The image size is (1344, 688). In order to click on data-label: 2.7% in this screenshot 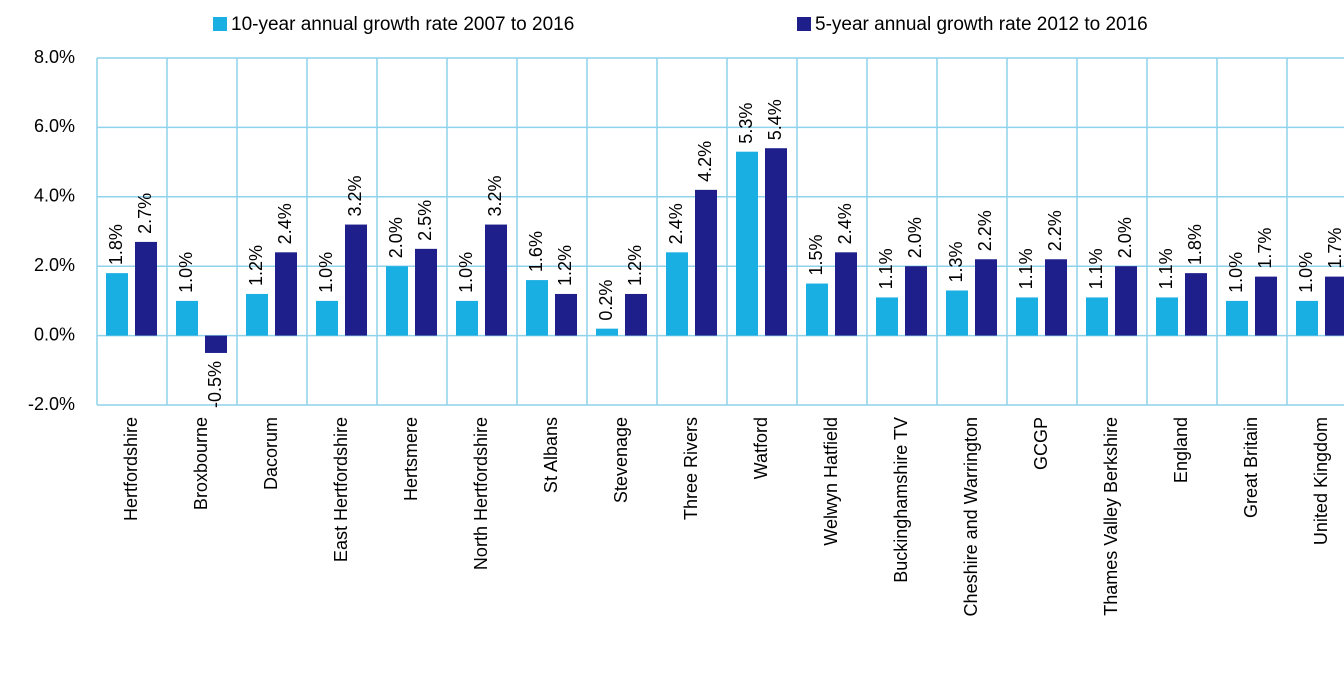, I will do `click(145, 213)`.